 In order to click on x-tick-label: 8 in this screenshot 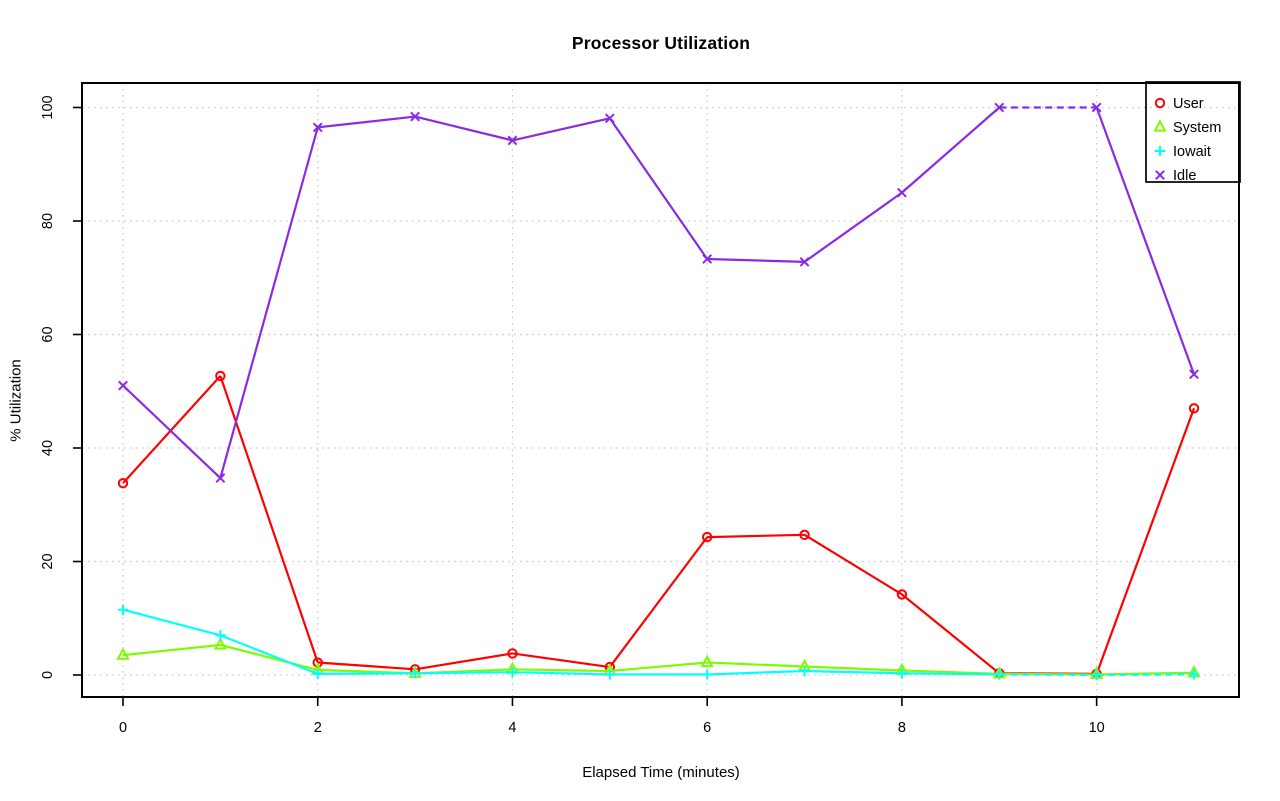, I will do `click(902, 728)`.